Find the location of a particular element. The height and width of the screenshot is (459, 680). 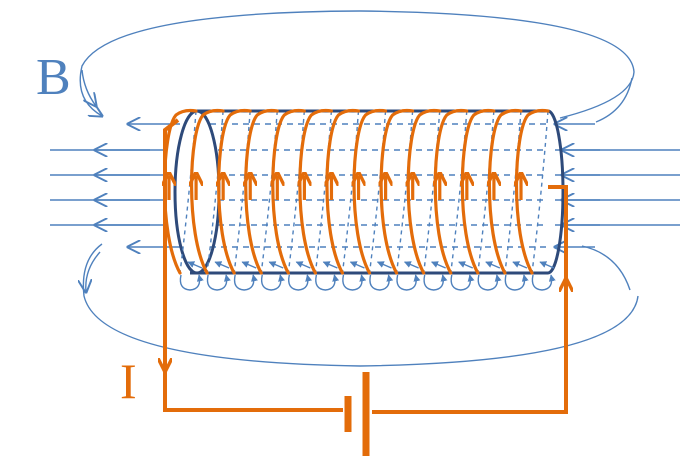

top-right-inflow is located at coordinates (614, 100).